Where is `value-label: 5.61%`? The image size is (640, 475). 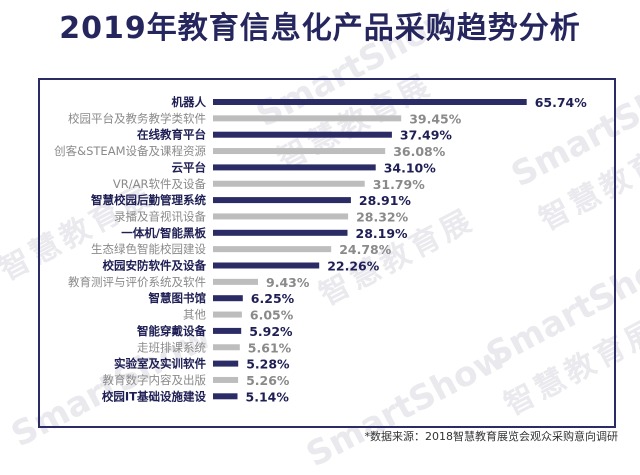
value-label: 5.61% is located at coordinates (270, 347).